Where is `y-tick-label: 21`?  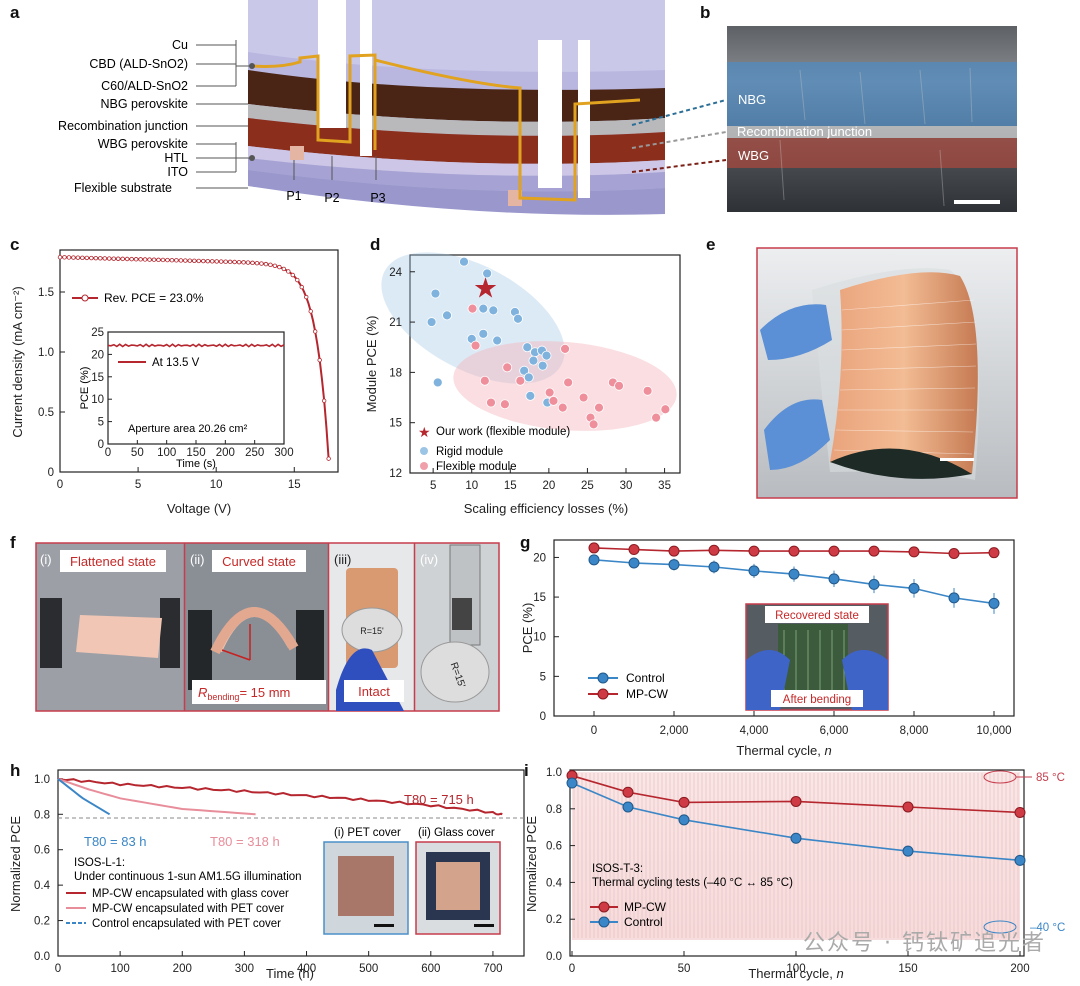 y-tick-label: 21 is located at coordinates (395, 323).